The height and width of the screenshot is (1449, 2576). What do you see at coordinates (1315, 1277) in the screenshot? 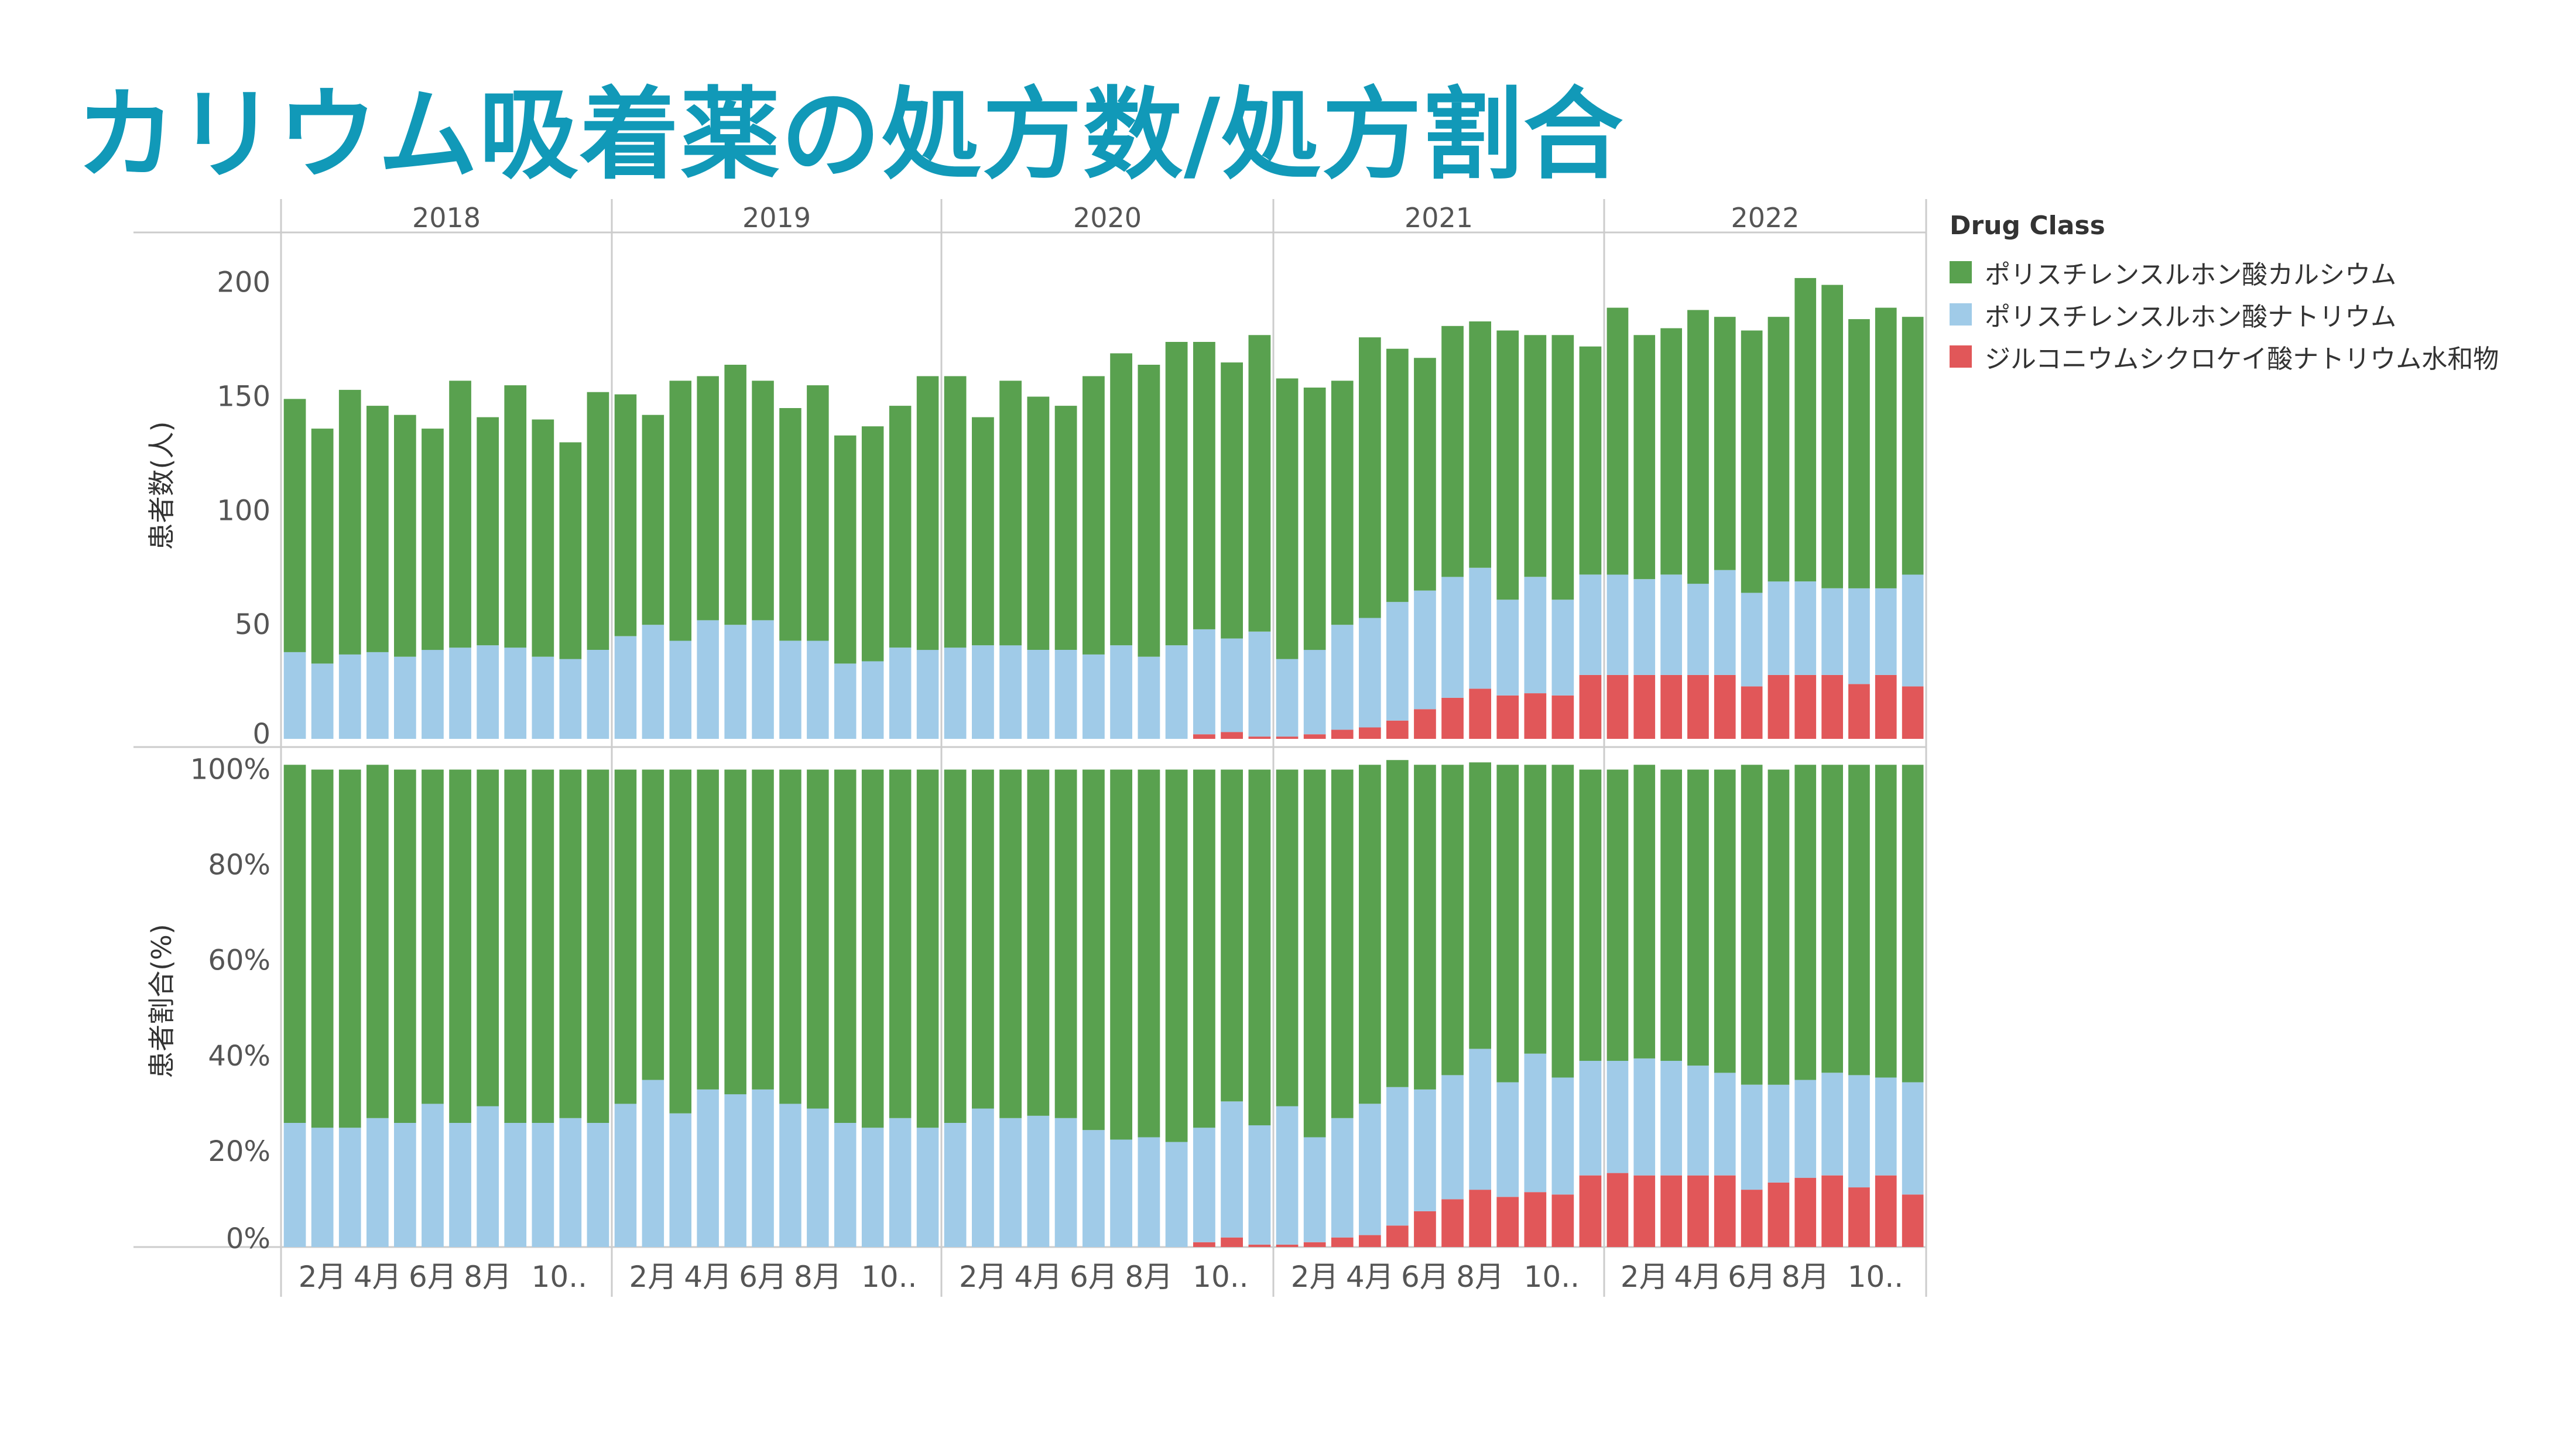
I see `month-tick-2021-1: 2月` at bounding box center [1315, 1277].